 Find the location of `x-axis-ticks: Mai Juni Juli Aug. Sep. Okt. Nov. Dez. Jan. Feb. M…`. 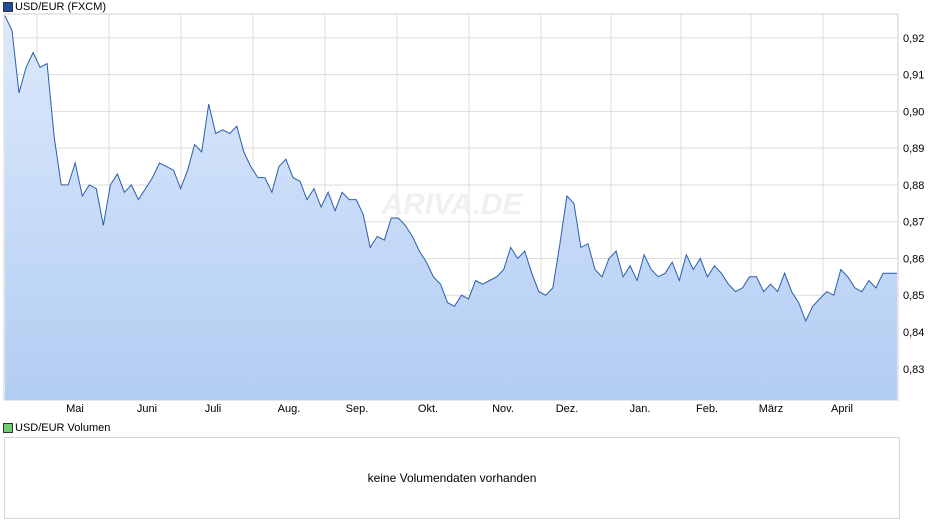

x-axis-ticks: Mai Juni Juli Aug. Sep. Okt. Nov. Dez. Jan. Feb. M… is located at coordinates (459, 409).